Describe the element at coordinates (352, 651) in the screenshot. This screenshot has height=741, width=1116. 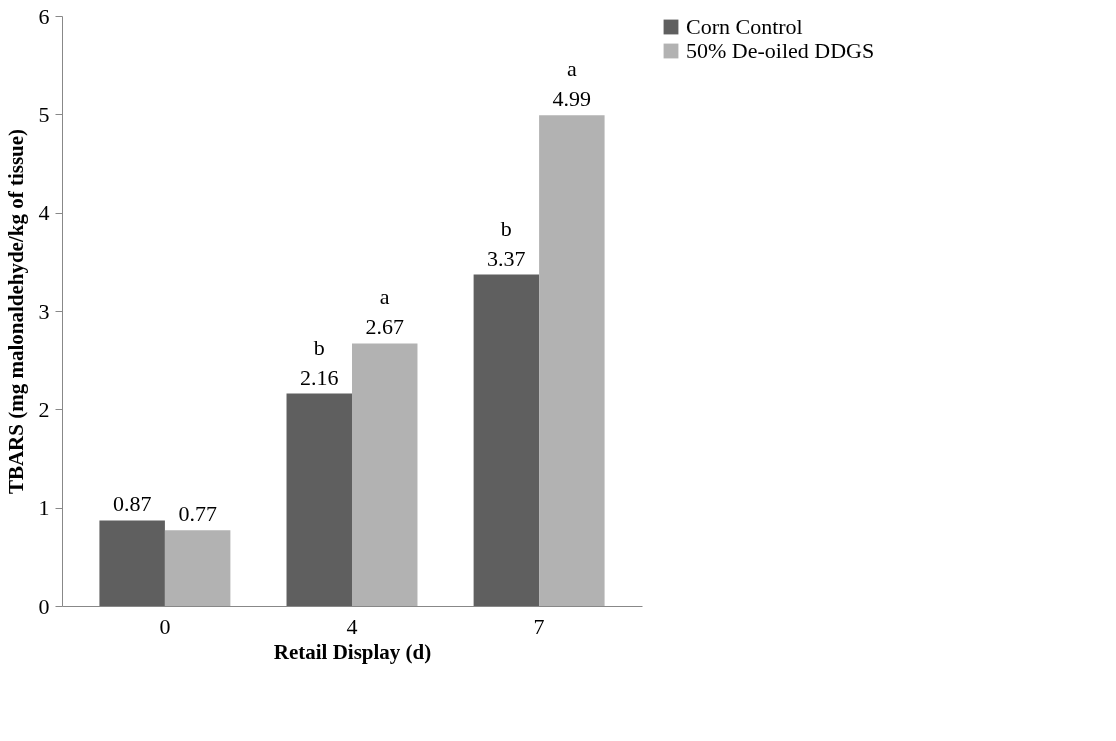
I see `x-axis-title: Retail Display (d)` at that location.